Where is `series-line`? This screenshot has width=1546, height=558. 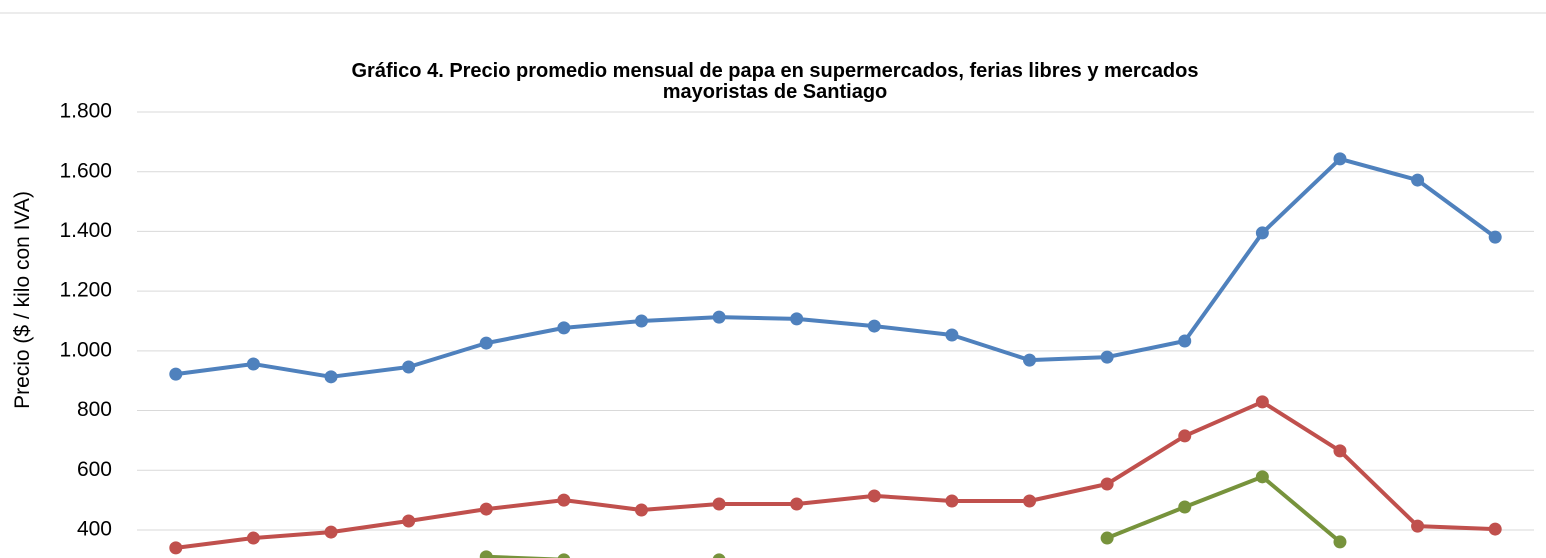
series-line is located at coordinates (914, 516).